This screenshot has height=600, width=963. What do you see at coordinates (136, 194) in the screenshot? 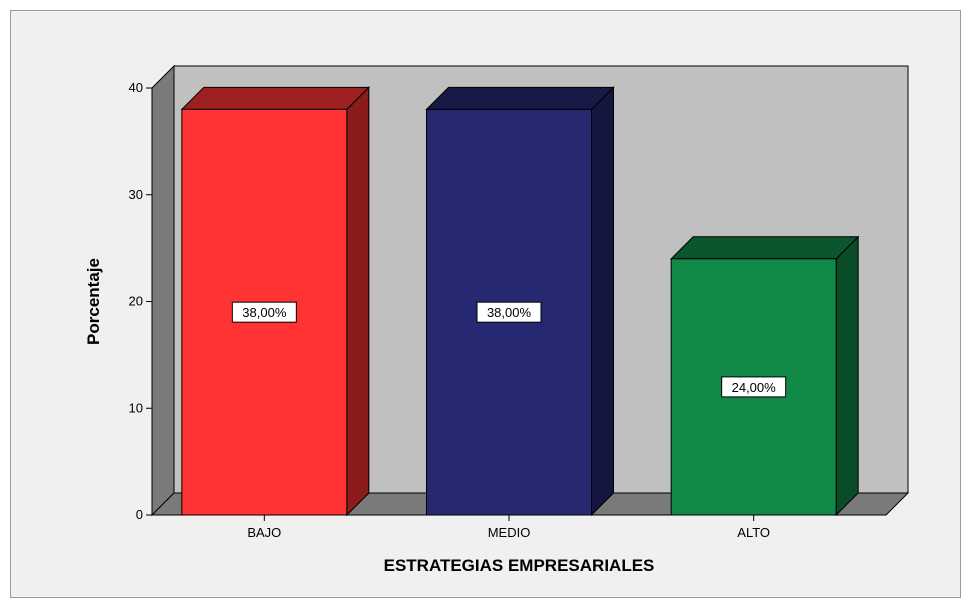
I see `y-tick-label: 30` at bounding box center [136, 194].